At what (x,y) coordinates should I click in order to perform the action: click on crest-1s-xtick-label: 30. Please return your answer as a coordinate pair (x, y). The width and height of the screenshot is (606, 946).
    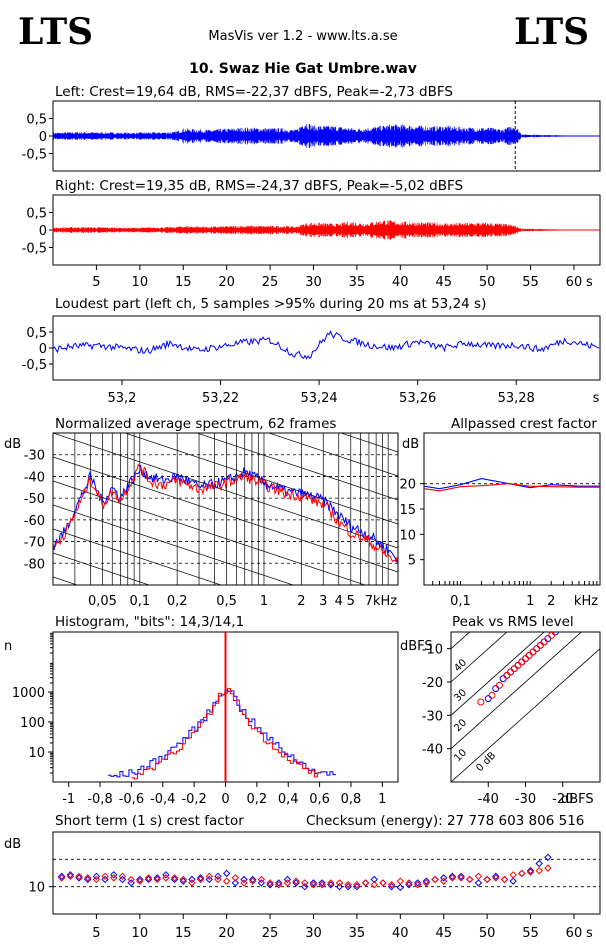
    Looking at the image, I should click on (313, 933).